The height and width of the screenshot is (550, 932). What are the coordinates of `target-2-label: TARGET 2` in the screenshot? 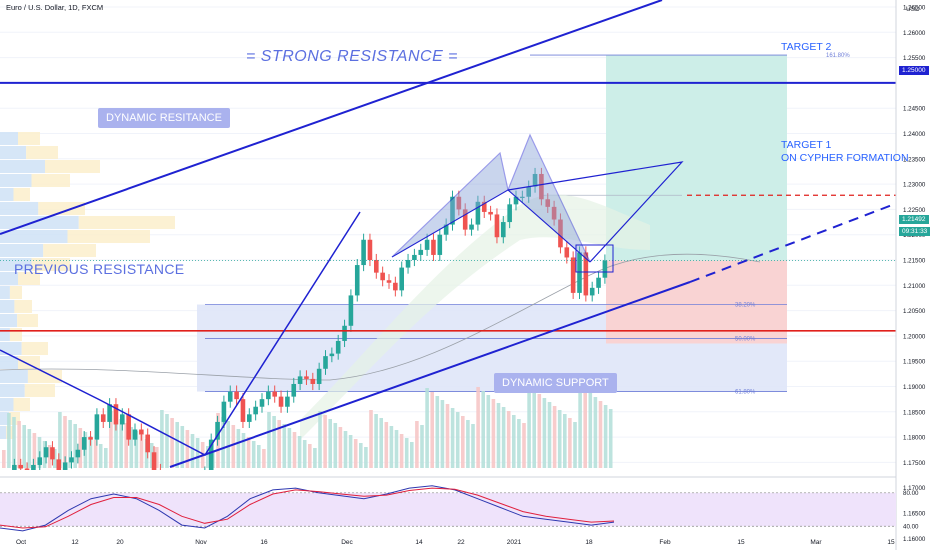 It's located at (806, 47).